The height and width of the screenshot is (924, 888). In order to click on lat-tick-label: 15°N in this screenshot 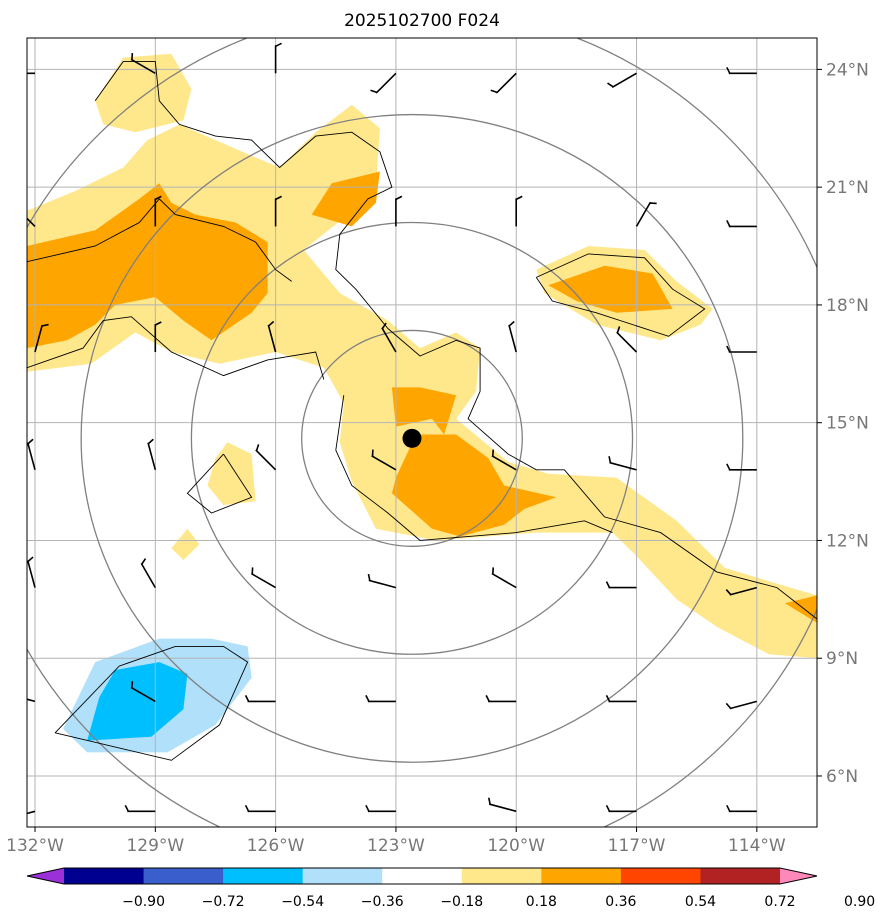, I will do `click(847, 424)`.